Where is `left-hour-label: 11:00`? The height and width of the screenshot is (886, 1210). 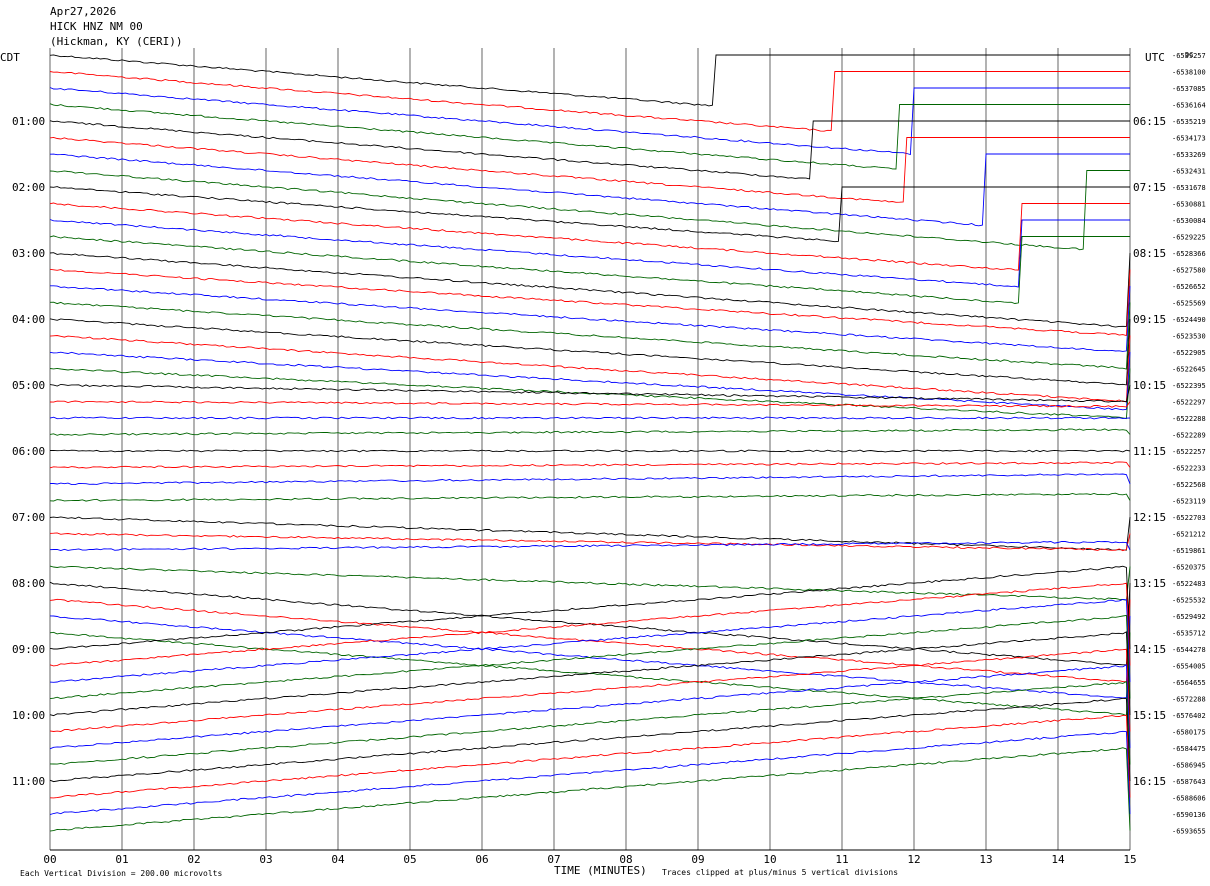 left-hour-label: 11:00 is located at coordinates (28, 781).